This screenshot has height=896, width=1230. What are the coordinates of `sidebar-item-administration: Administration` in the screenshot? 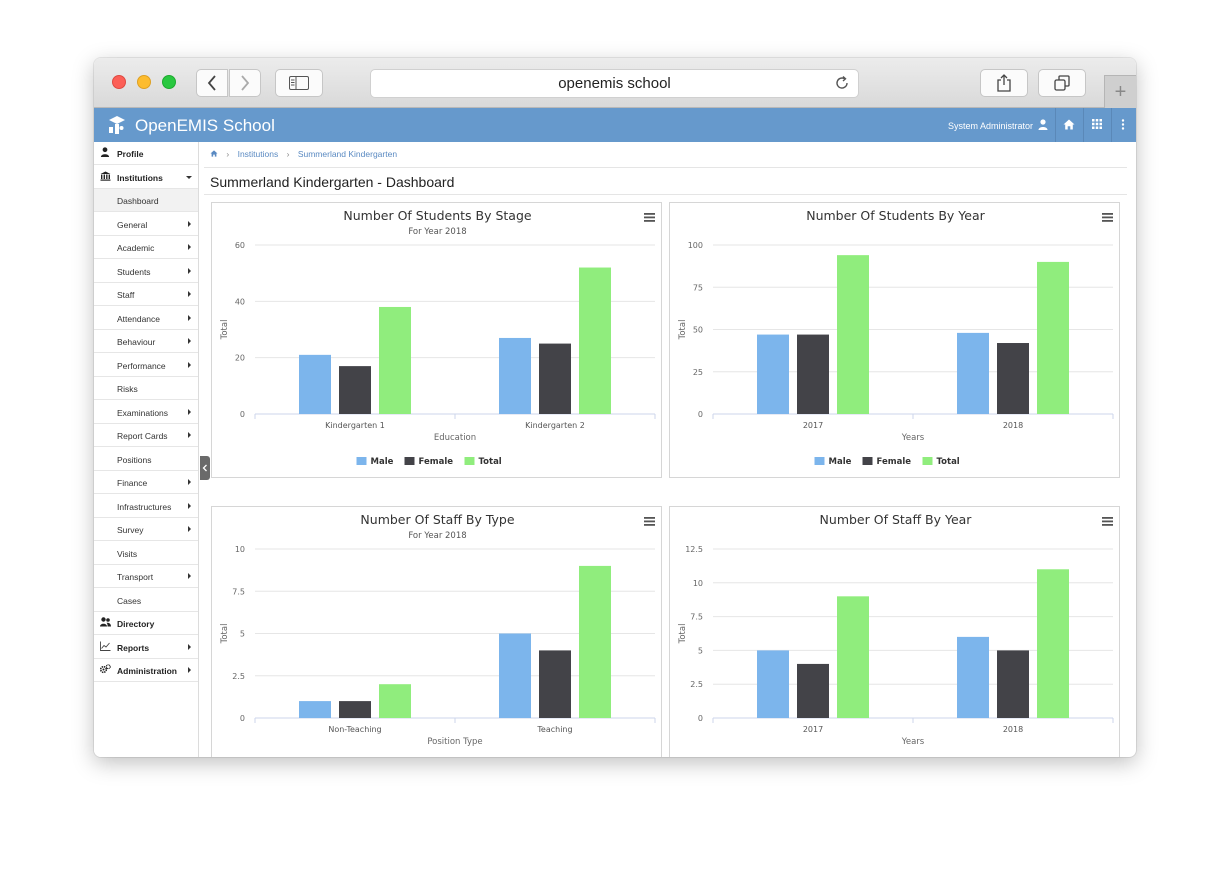 It's located at (146, 670).